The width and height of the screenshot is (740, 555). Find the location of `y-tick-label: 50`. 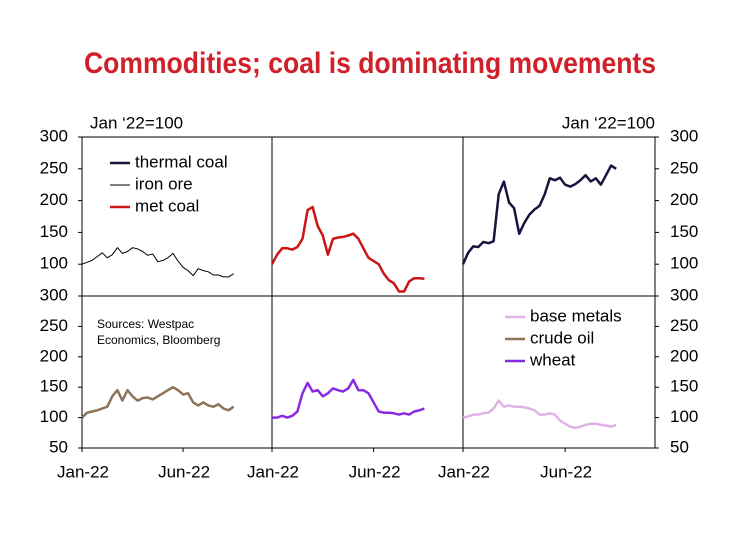

y-tick-label: 50 is located at coordinates (58, 446).